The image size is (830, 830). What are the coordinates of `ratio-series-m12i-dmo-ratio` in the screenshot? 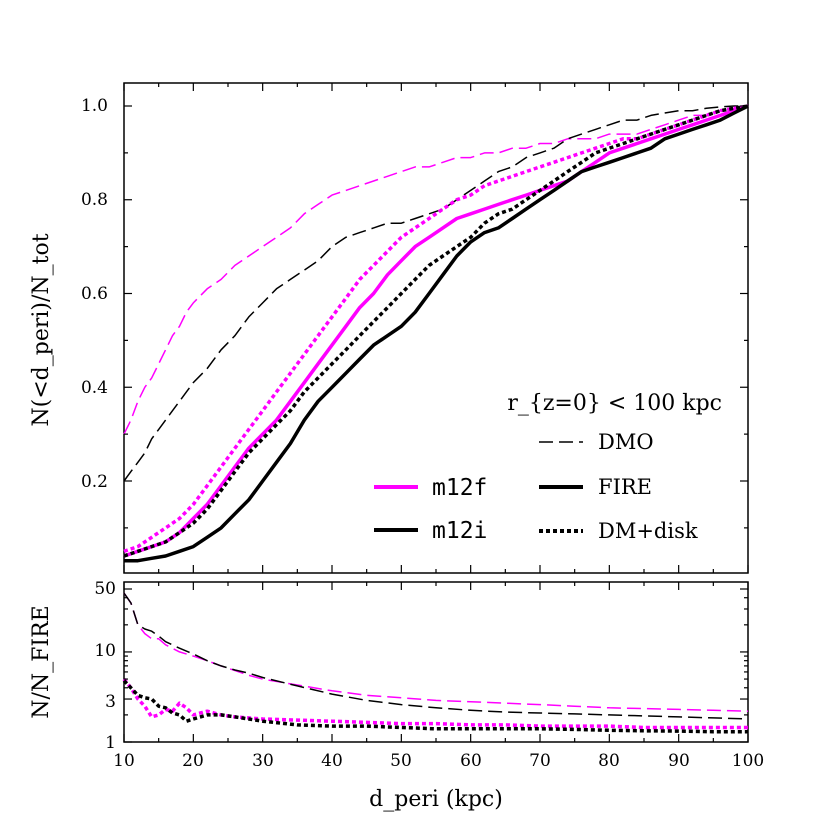 It's located at (436, 656).